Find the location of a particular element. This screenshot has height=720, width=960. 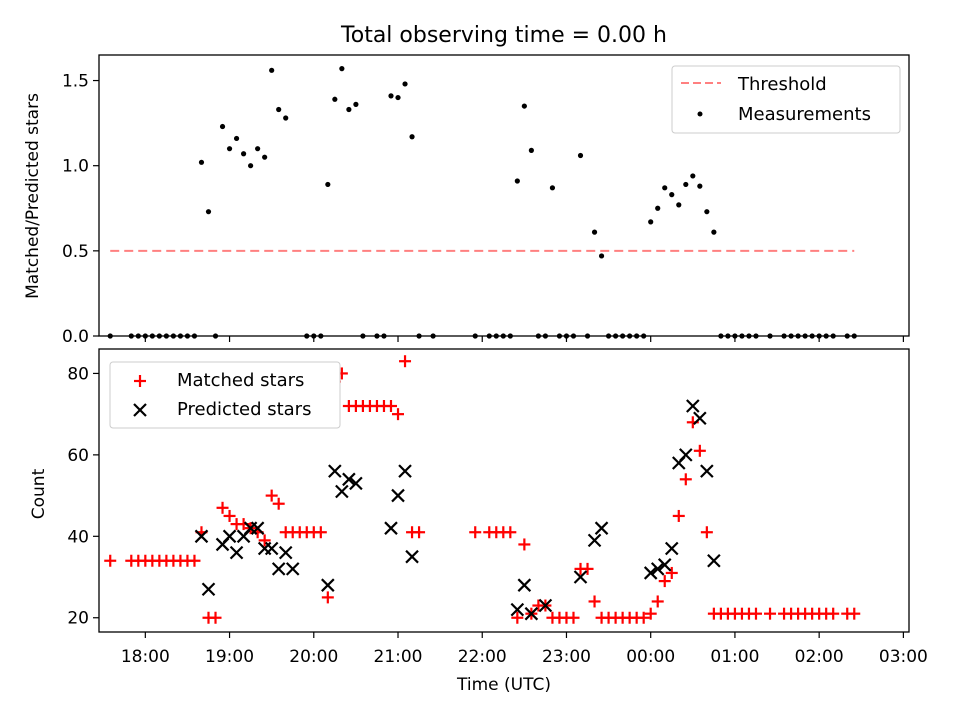

top-ytick-label: 0.5 is located at coordinates (75, 252).